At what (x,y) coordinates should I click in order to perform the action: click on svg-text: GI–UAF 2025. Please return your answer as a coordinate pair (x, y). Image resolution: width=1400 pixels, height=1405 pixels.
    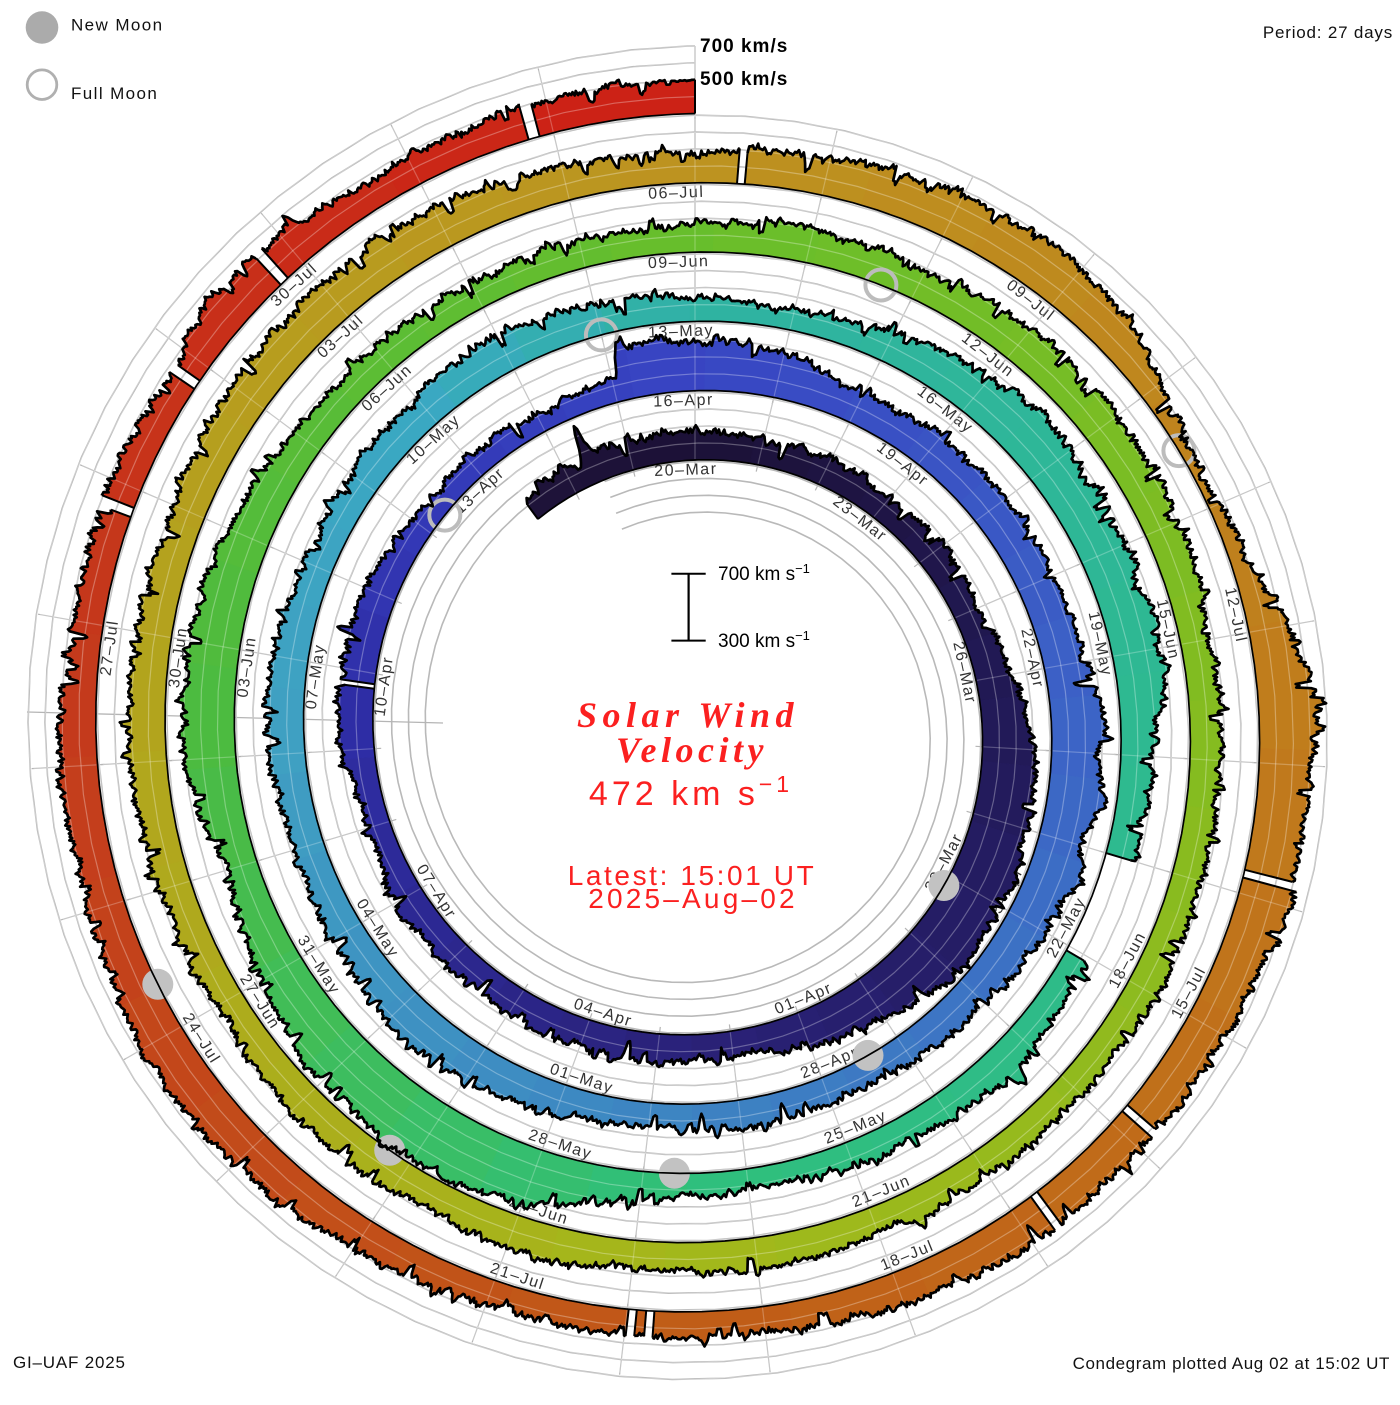
    Looking at the image, I should click on (69, 1362).